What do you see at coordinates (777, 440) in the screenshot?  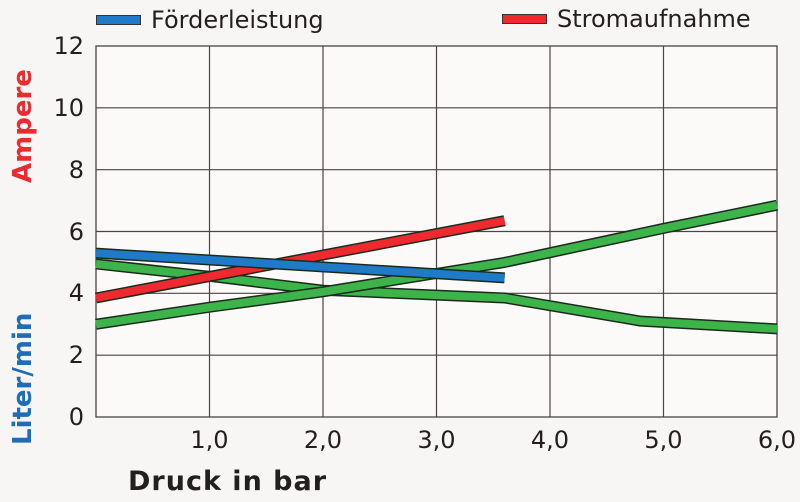 I see `x-tick-label: 6,0` at bounding box center [777, 440].